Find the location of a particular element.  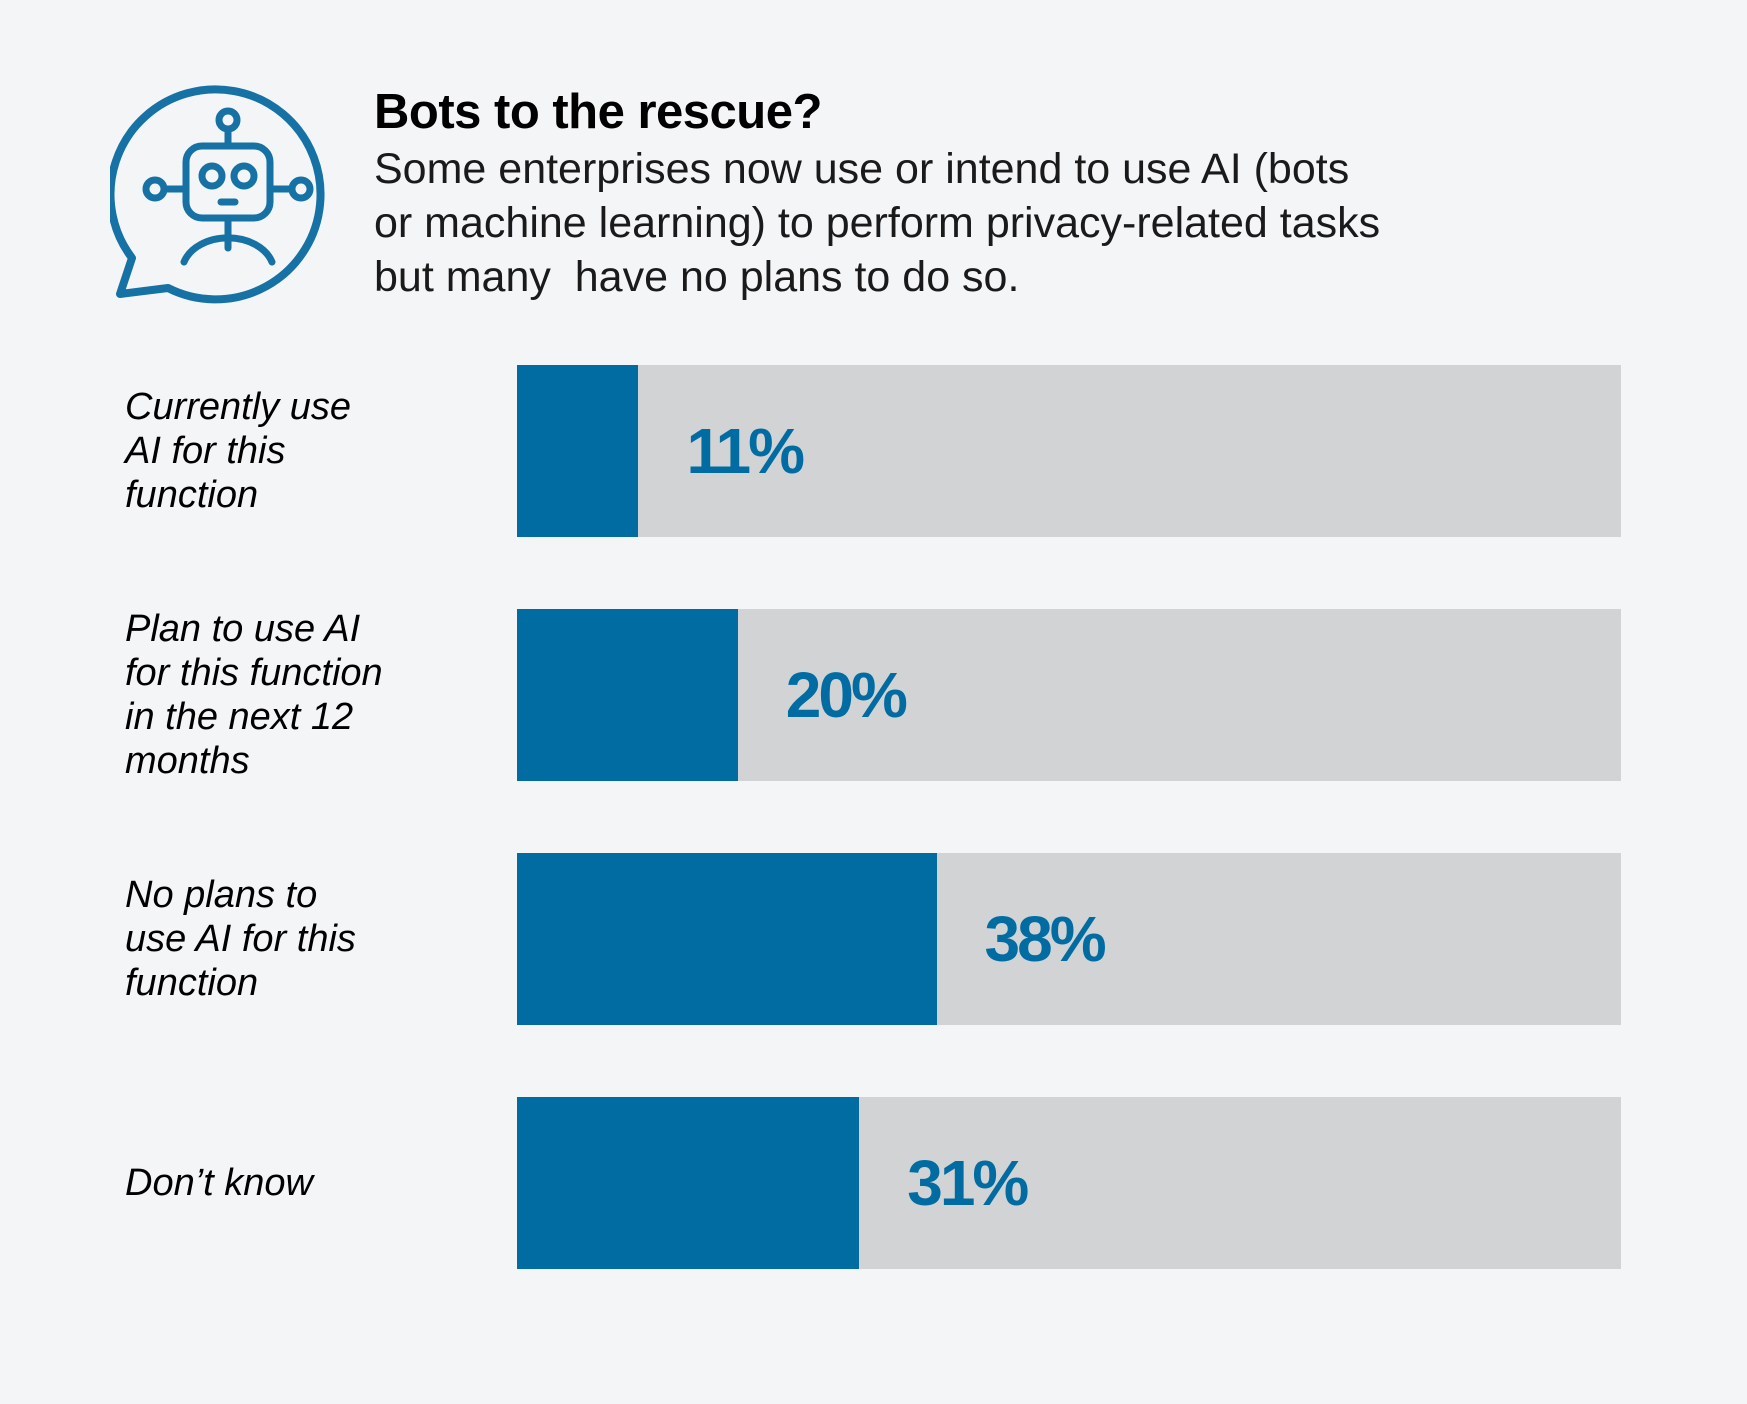

category-label-line: for this function is located at coordinates (254, 673).